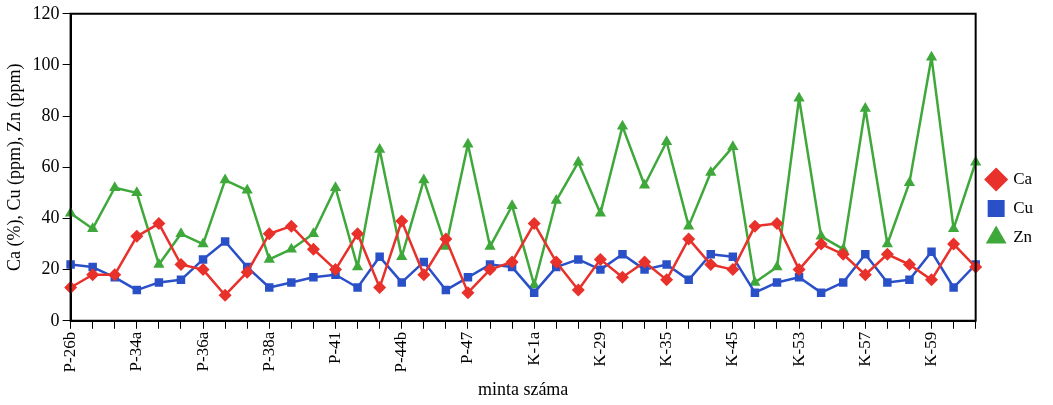 Image resolution: width=1053 pixels, height=405 pixels. What do you see at coordinates (136, 351) in the screenshot?
I see `x-tick-label: P-34a` at bounding box center [136, 351].